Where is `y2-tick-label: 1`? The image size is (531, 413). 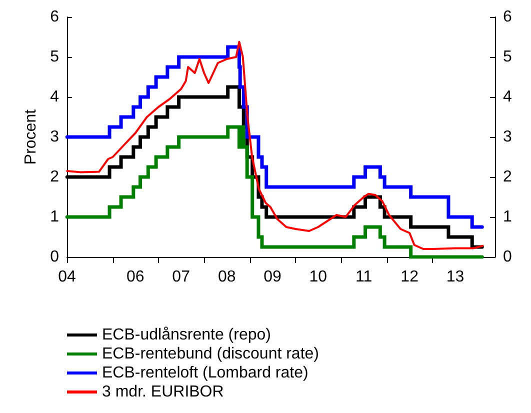 y2-tick-label: 1 is located at coordinates (507, 217).